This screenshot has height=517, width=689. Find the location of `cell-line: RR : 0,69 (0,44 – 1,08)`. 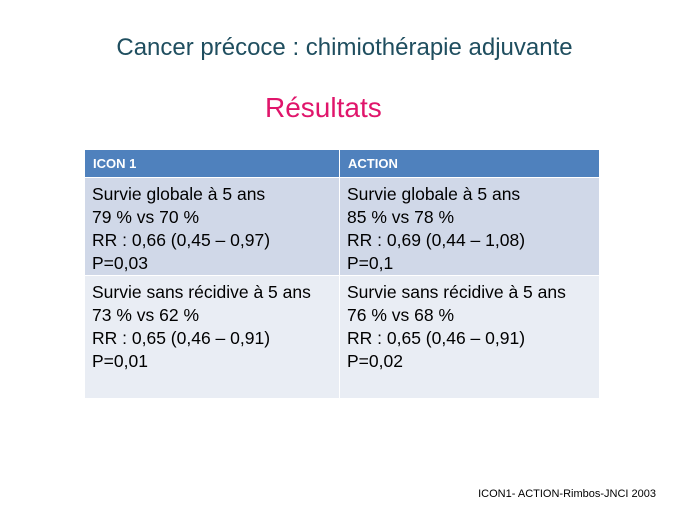

cell-line: RR : 0,69 (0,44 – 1,08) is located at coordinates (436, 240).